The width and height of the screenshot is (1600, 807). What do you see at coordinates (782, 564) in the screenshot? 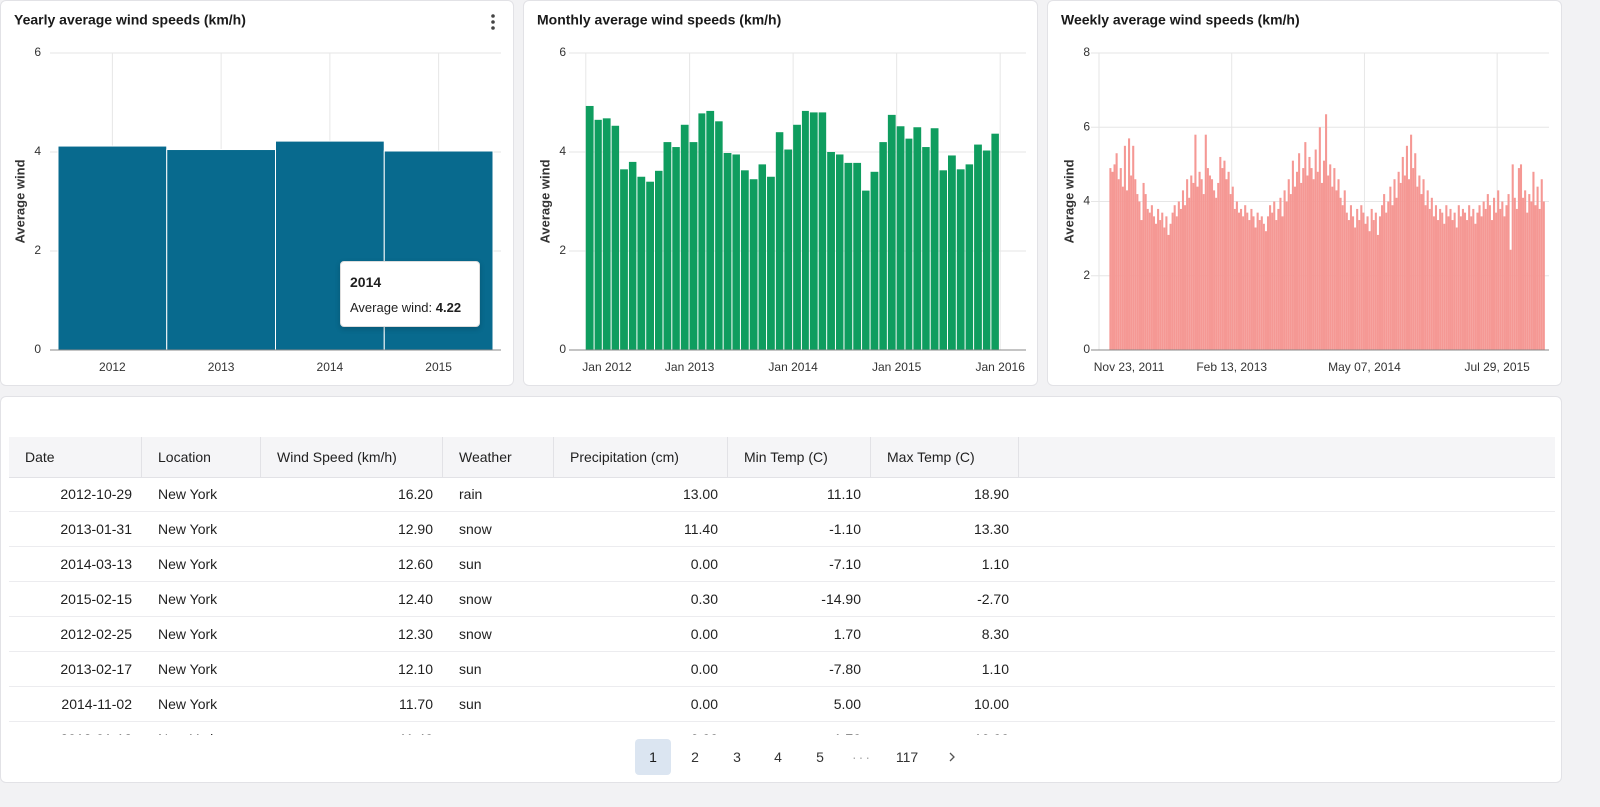
I see `table-row: 2014-03-13New York12.60sun0.00-7.101.10` at bounding box center [782, 564].